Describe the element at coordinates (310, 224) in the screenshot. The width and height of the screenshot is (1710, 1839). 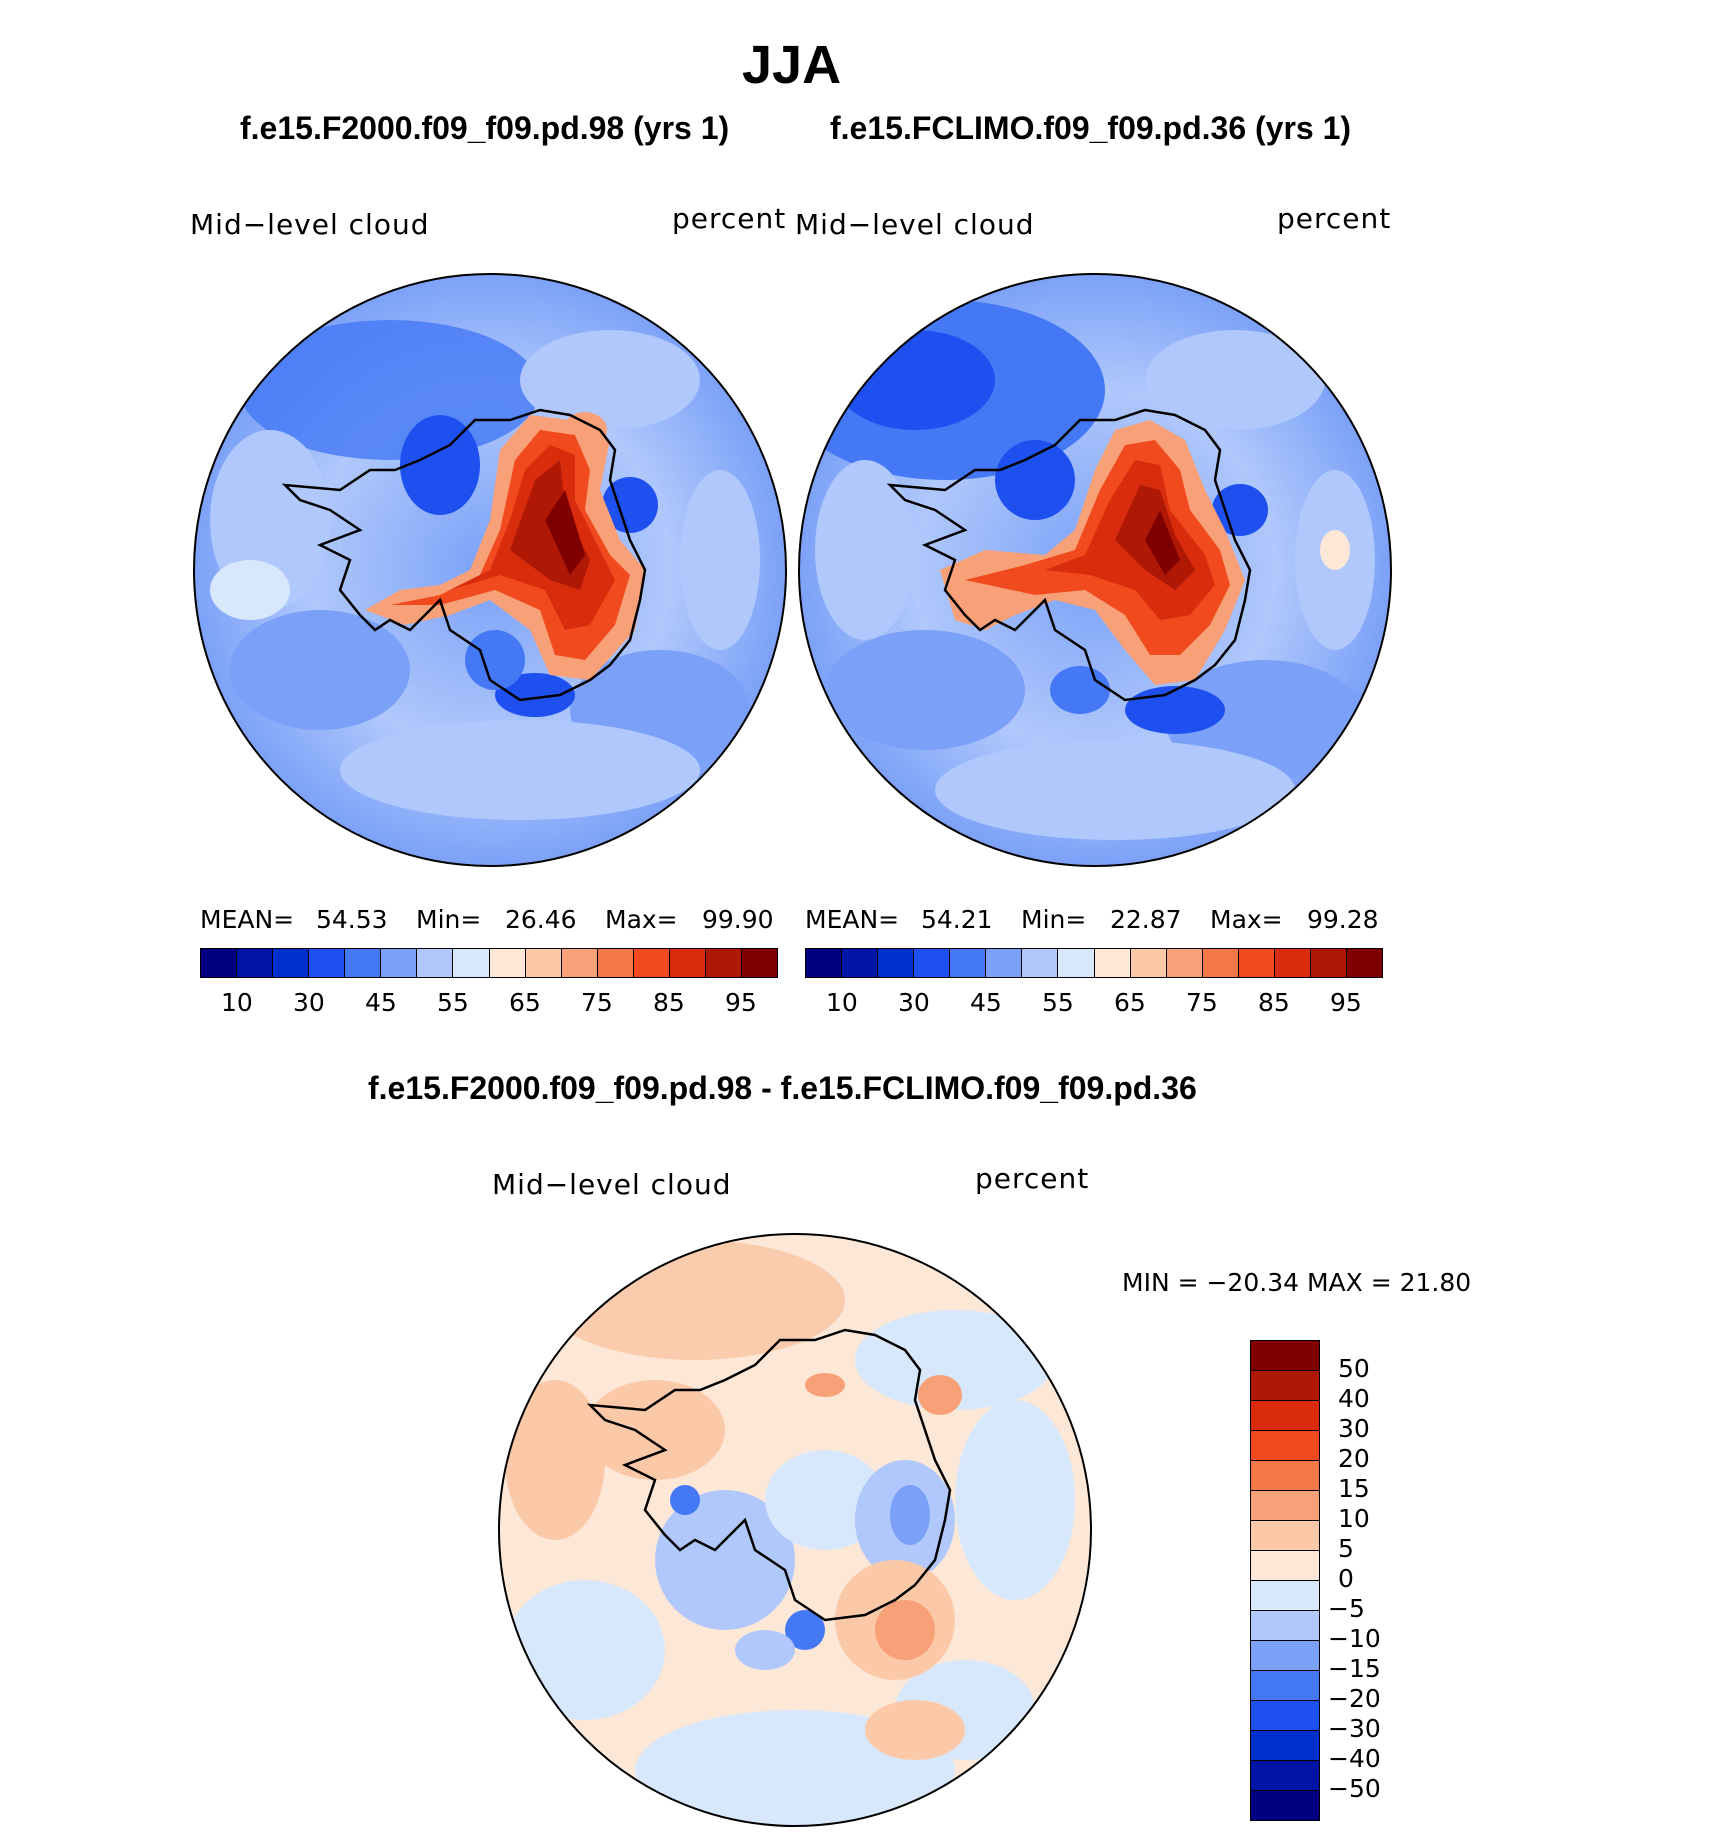
I see `panel1-variable-label: Mid−level cloud` at that location.